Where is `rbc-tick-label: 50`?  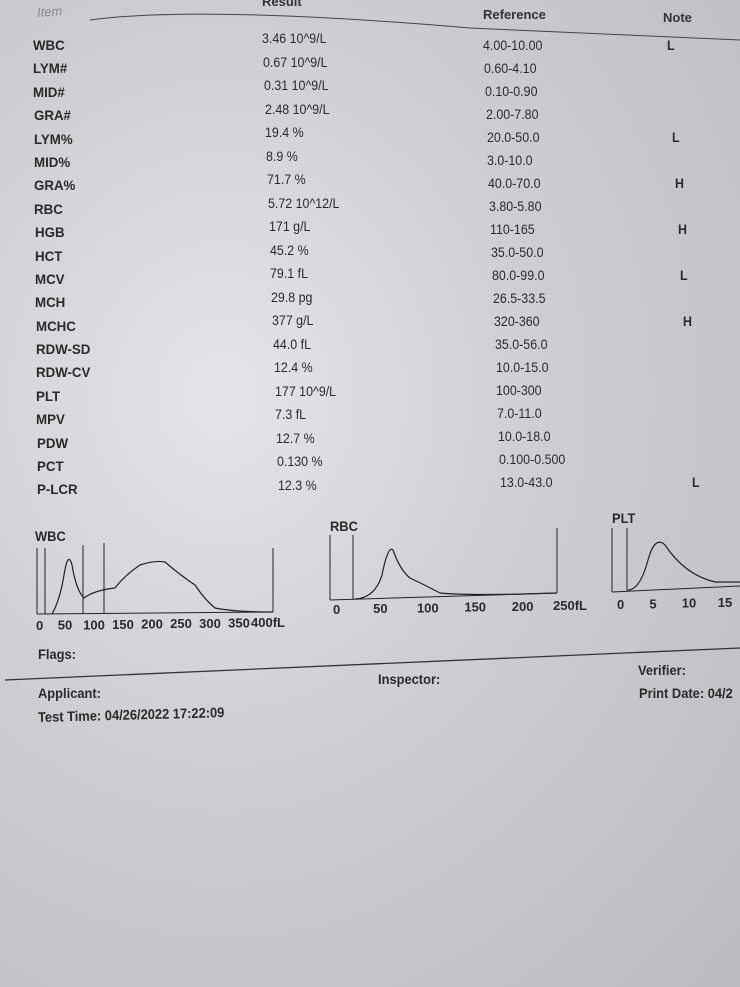
rbc-tick-label: 50 is located at coordinates (380, 608).